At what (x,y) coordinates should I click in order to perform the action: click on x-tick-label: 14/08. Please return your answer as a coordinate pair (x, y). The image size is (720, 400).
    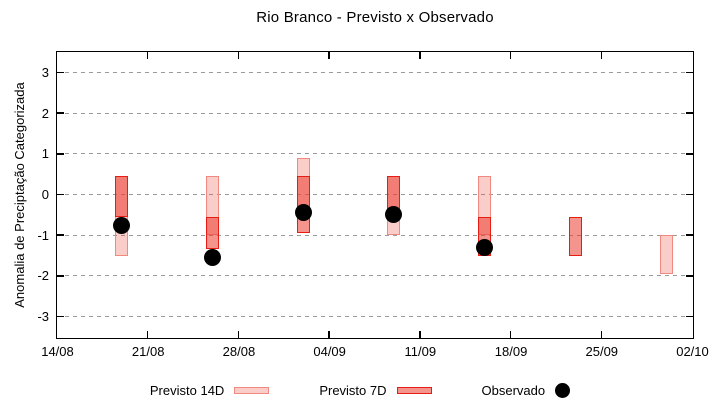
    Looking at the image, I should click on (57, 351).